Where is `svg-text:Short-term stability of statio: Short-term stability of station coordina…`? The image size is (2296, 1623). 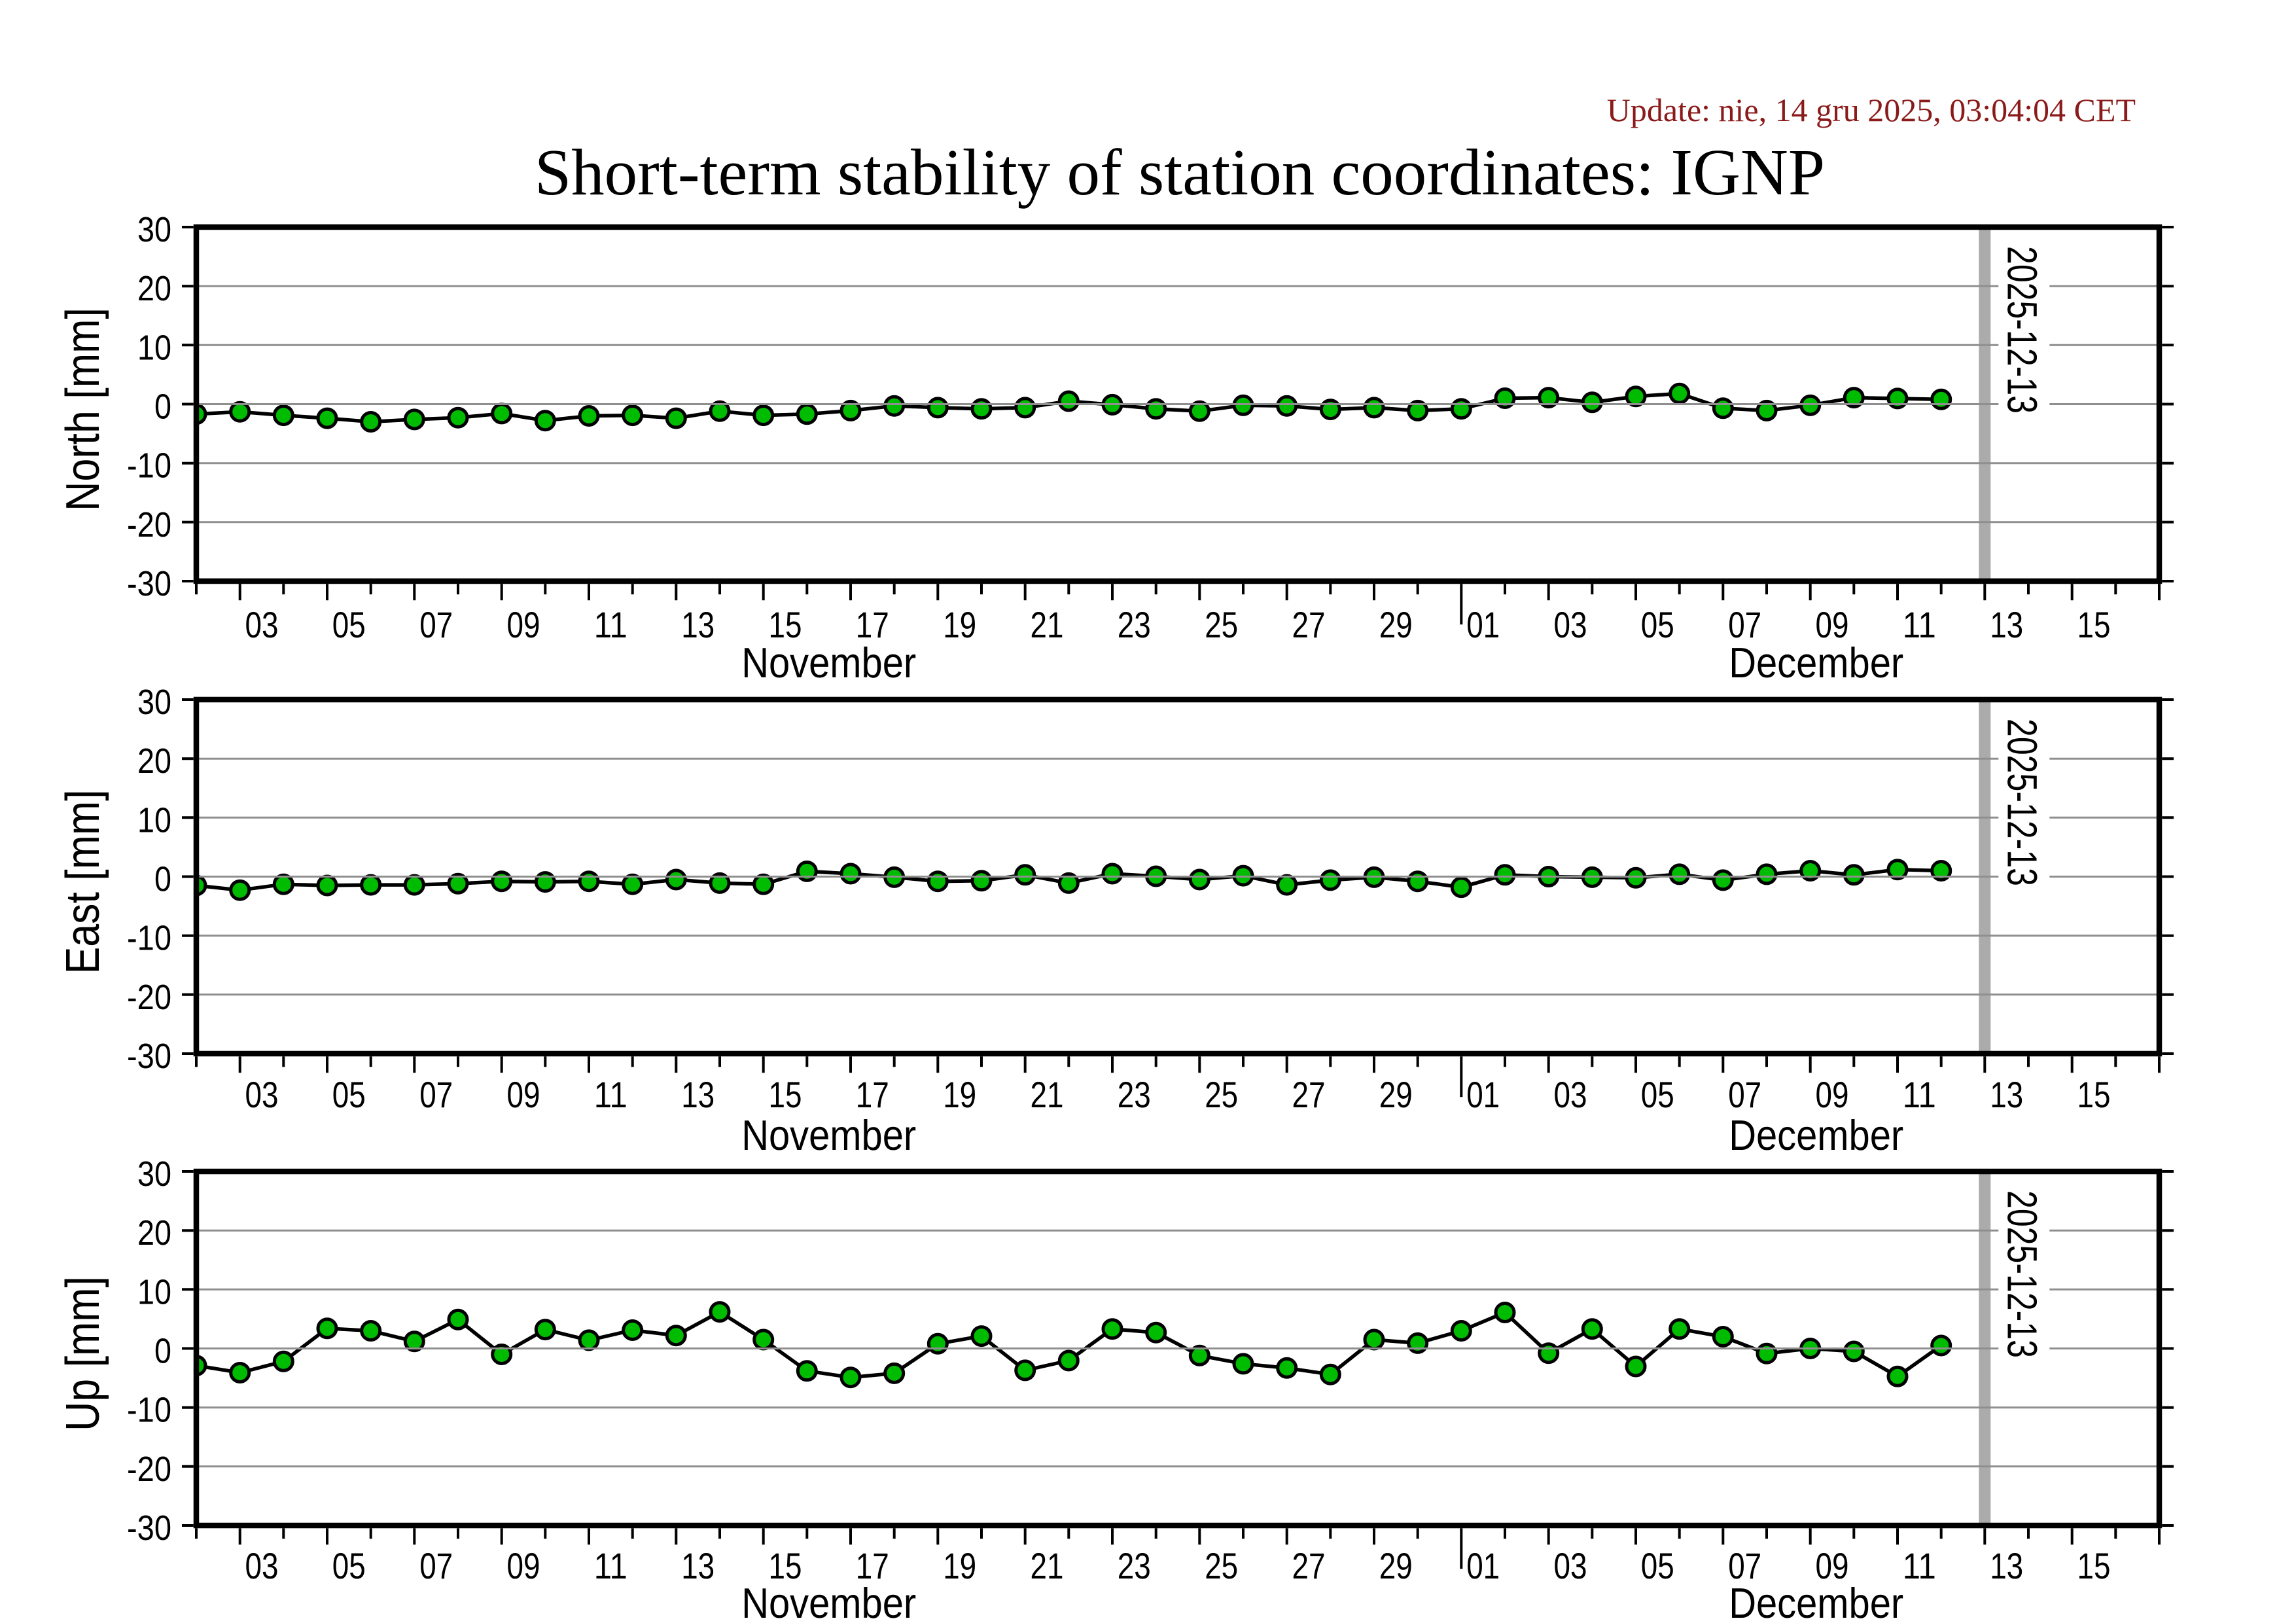 svg-text:Short-term stability of statio: Short-term stability of station coordina… is located at coordinates (1180, 172).